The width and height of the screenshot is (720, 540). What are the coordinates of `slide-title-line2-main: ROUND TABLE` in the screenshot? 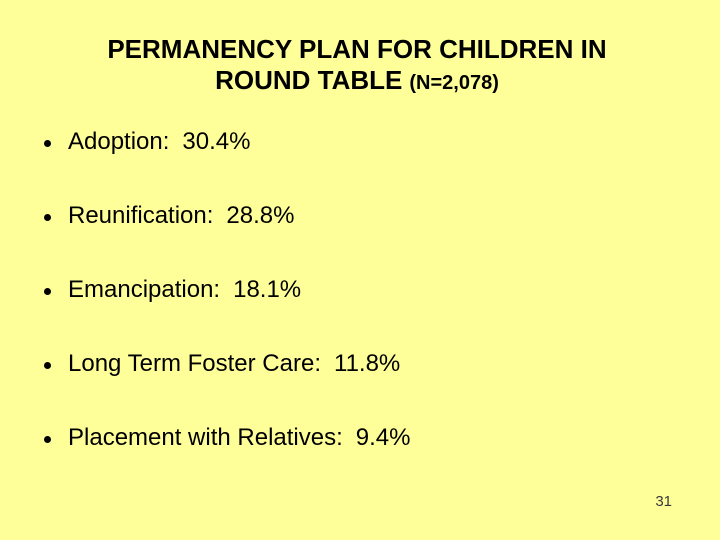 It's located at (309, 80).